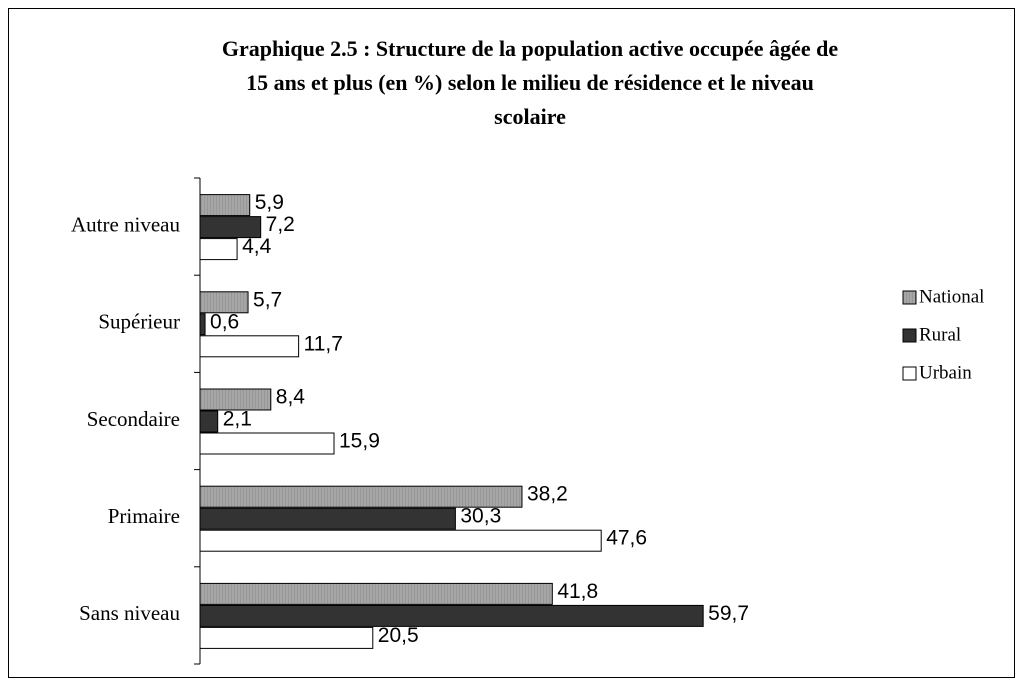 Image resolution: width=1016 pixels, height=679 pixels. I want to click on data-label: 8,4, so click(291, 397).